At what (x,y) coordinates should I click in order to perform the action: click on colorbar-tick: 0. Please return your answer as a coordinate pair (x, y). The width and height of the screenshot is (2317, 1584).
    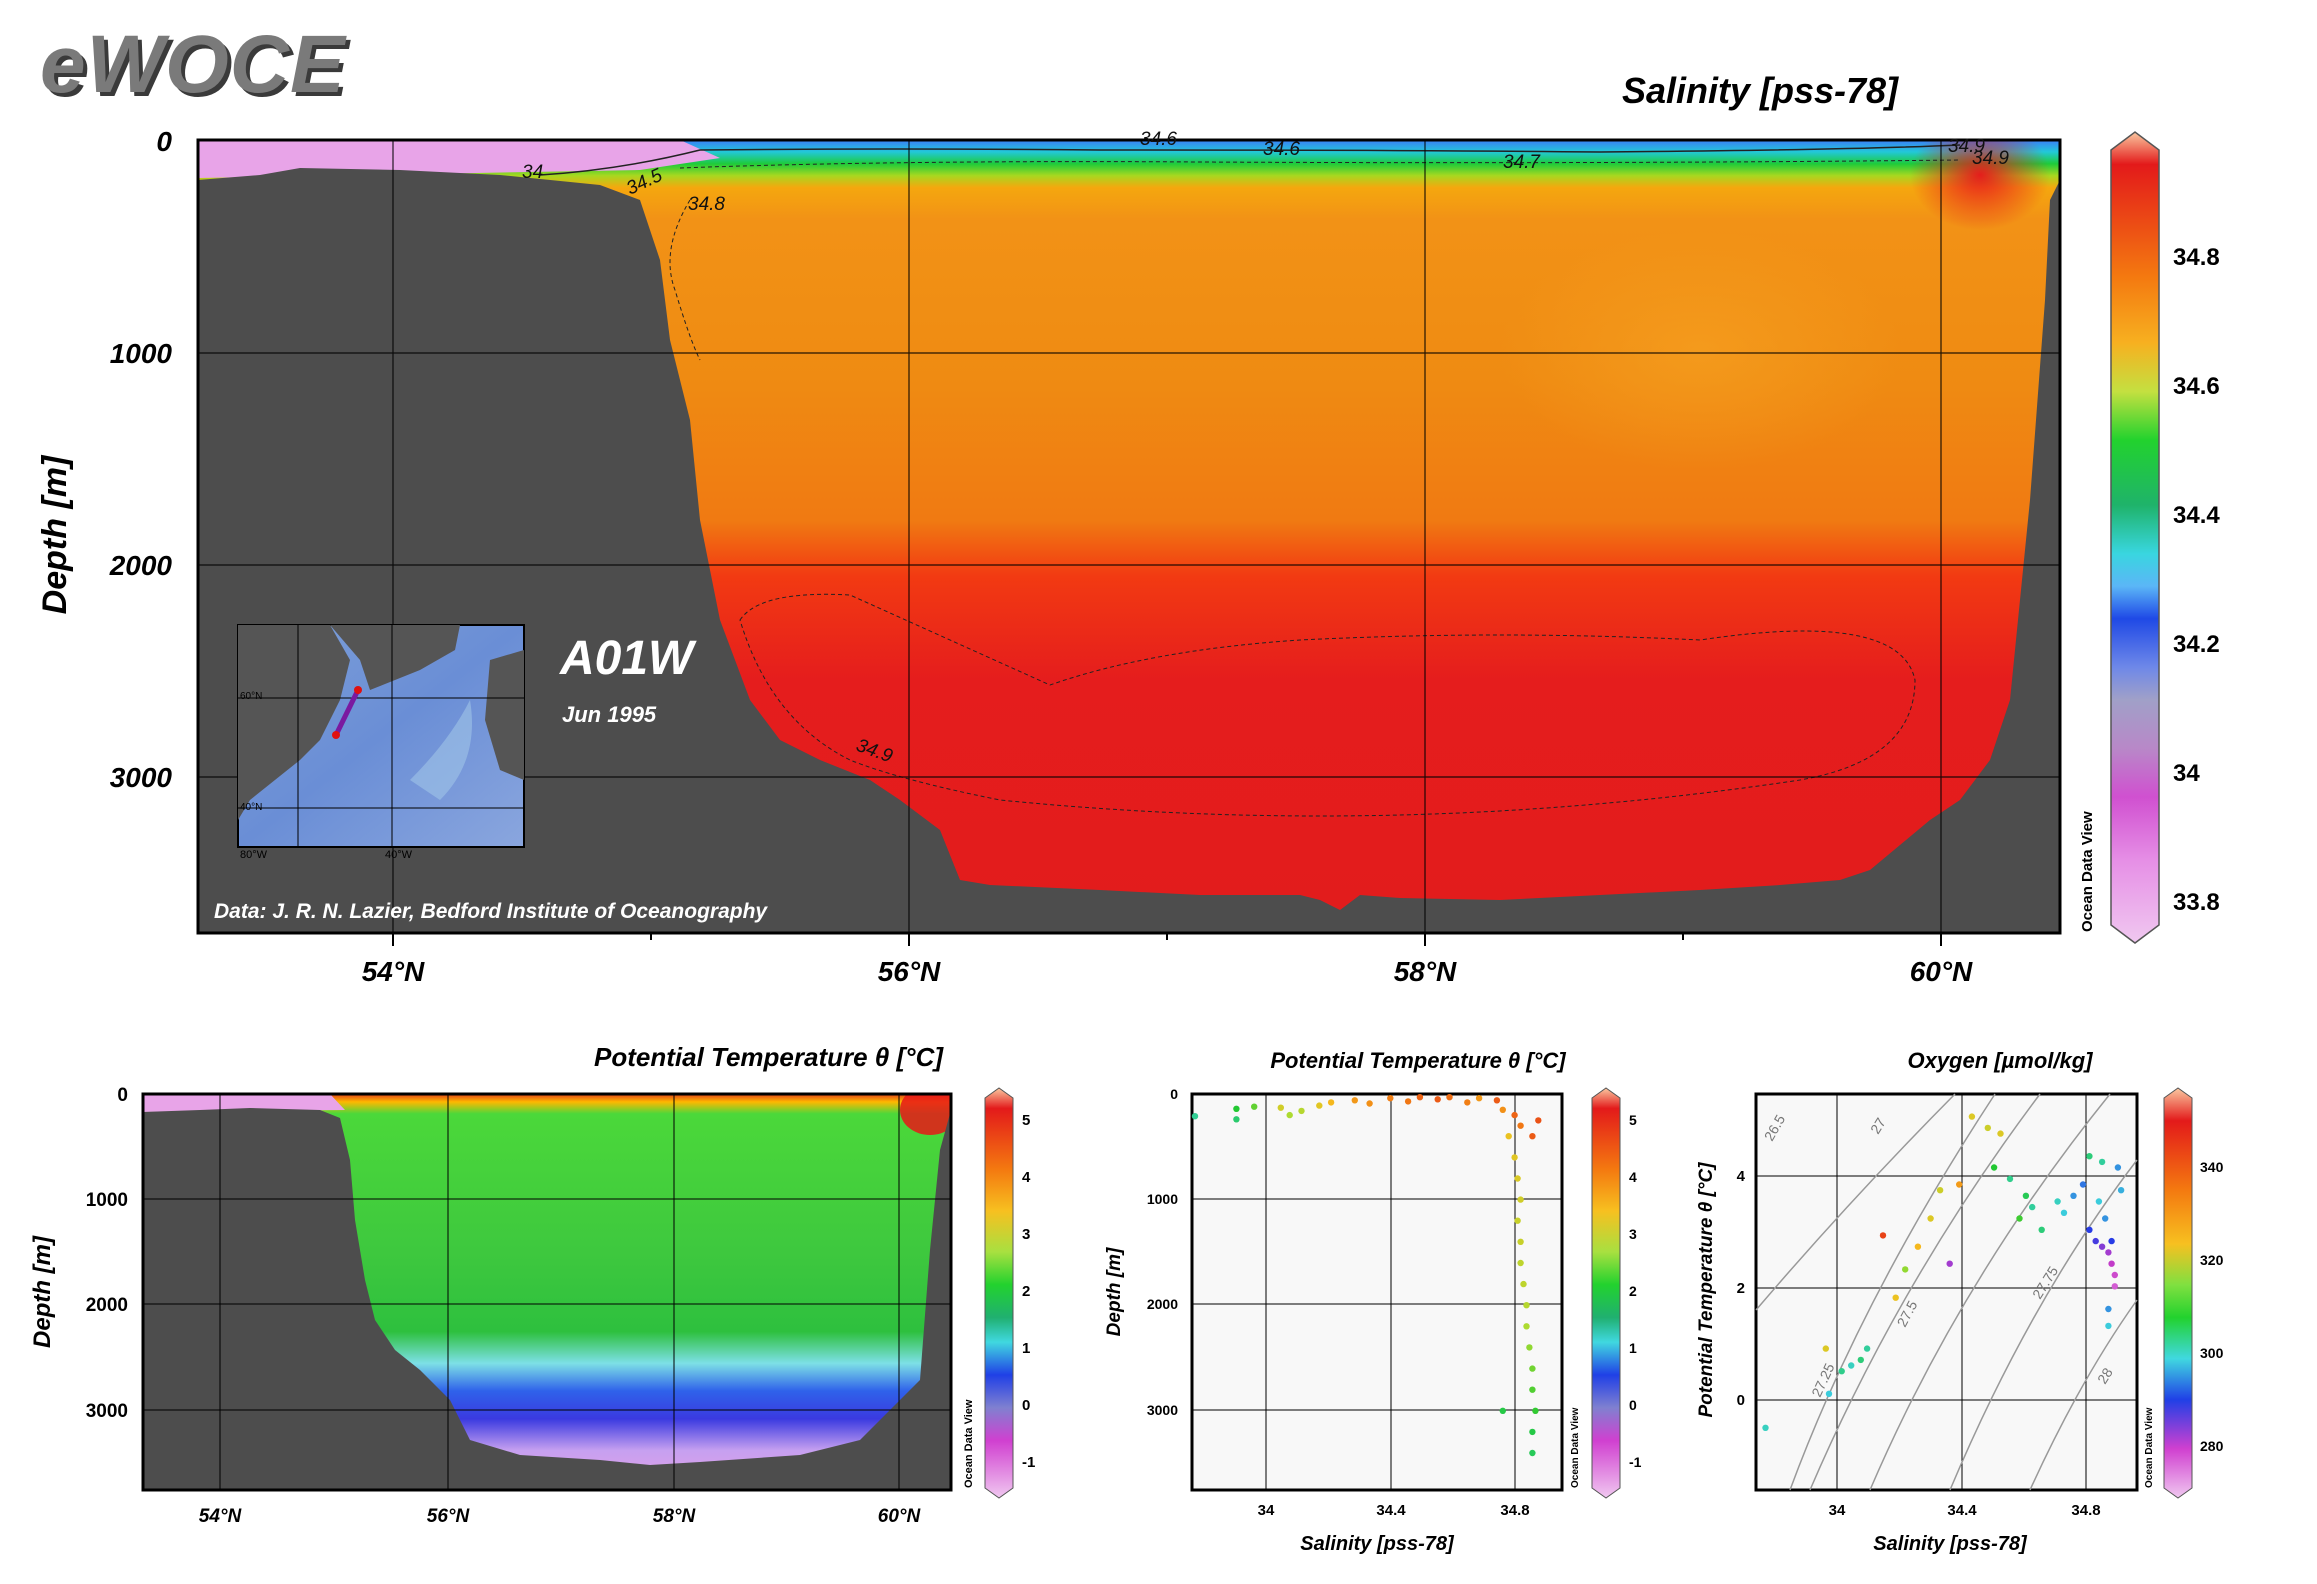
    Looking at the image, I should click on (1026, 1405).